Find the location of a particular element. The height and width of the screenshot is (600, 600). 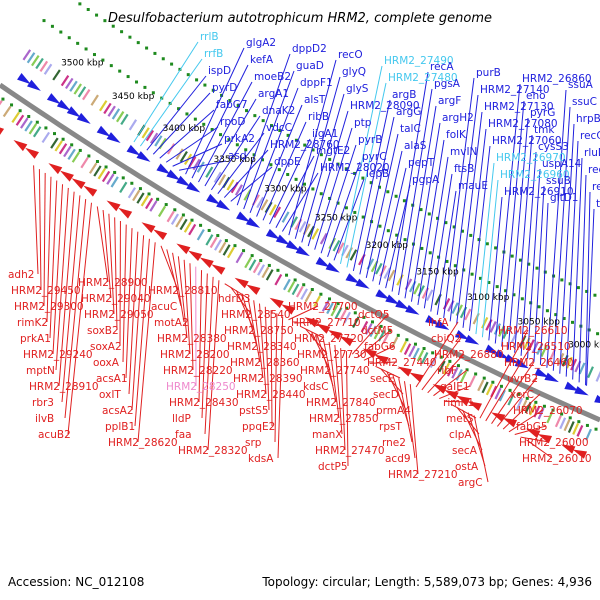

reverse-gene-label: HRM2_26010 is located at coordinates (557, 459).